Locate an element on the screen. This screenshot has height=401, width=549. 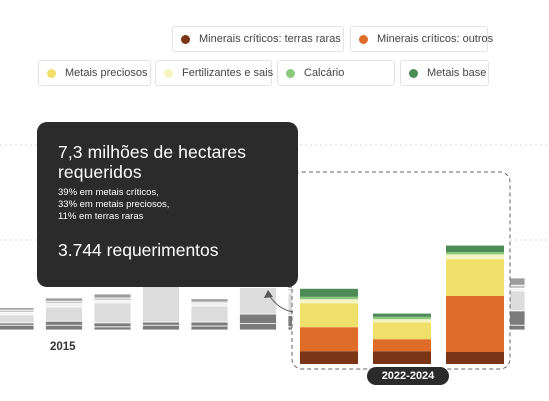
legend-label: Fertilizantes e sais is located at coordinates (228, 73).